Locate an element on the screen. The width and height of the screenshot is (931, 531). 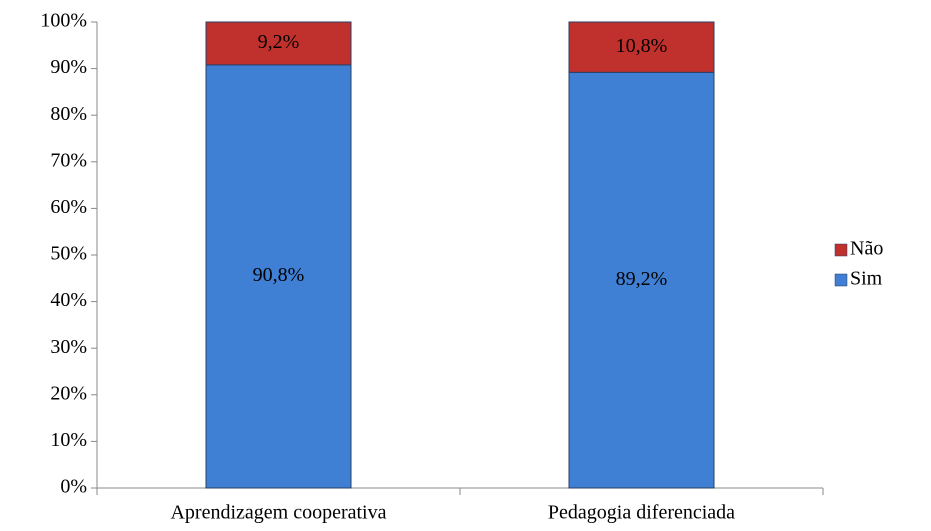
y-tick-label: 90% is located at coordinates (68, 67).